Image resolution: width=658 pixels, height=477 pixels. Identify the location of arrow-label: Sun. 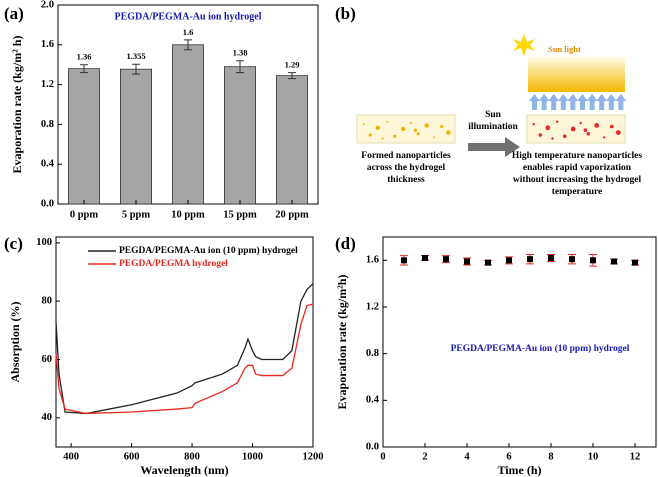
(493, 115).